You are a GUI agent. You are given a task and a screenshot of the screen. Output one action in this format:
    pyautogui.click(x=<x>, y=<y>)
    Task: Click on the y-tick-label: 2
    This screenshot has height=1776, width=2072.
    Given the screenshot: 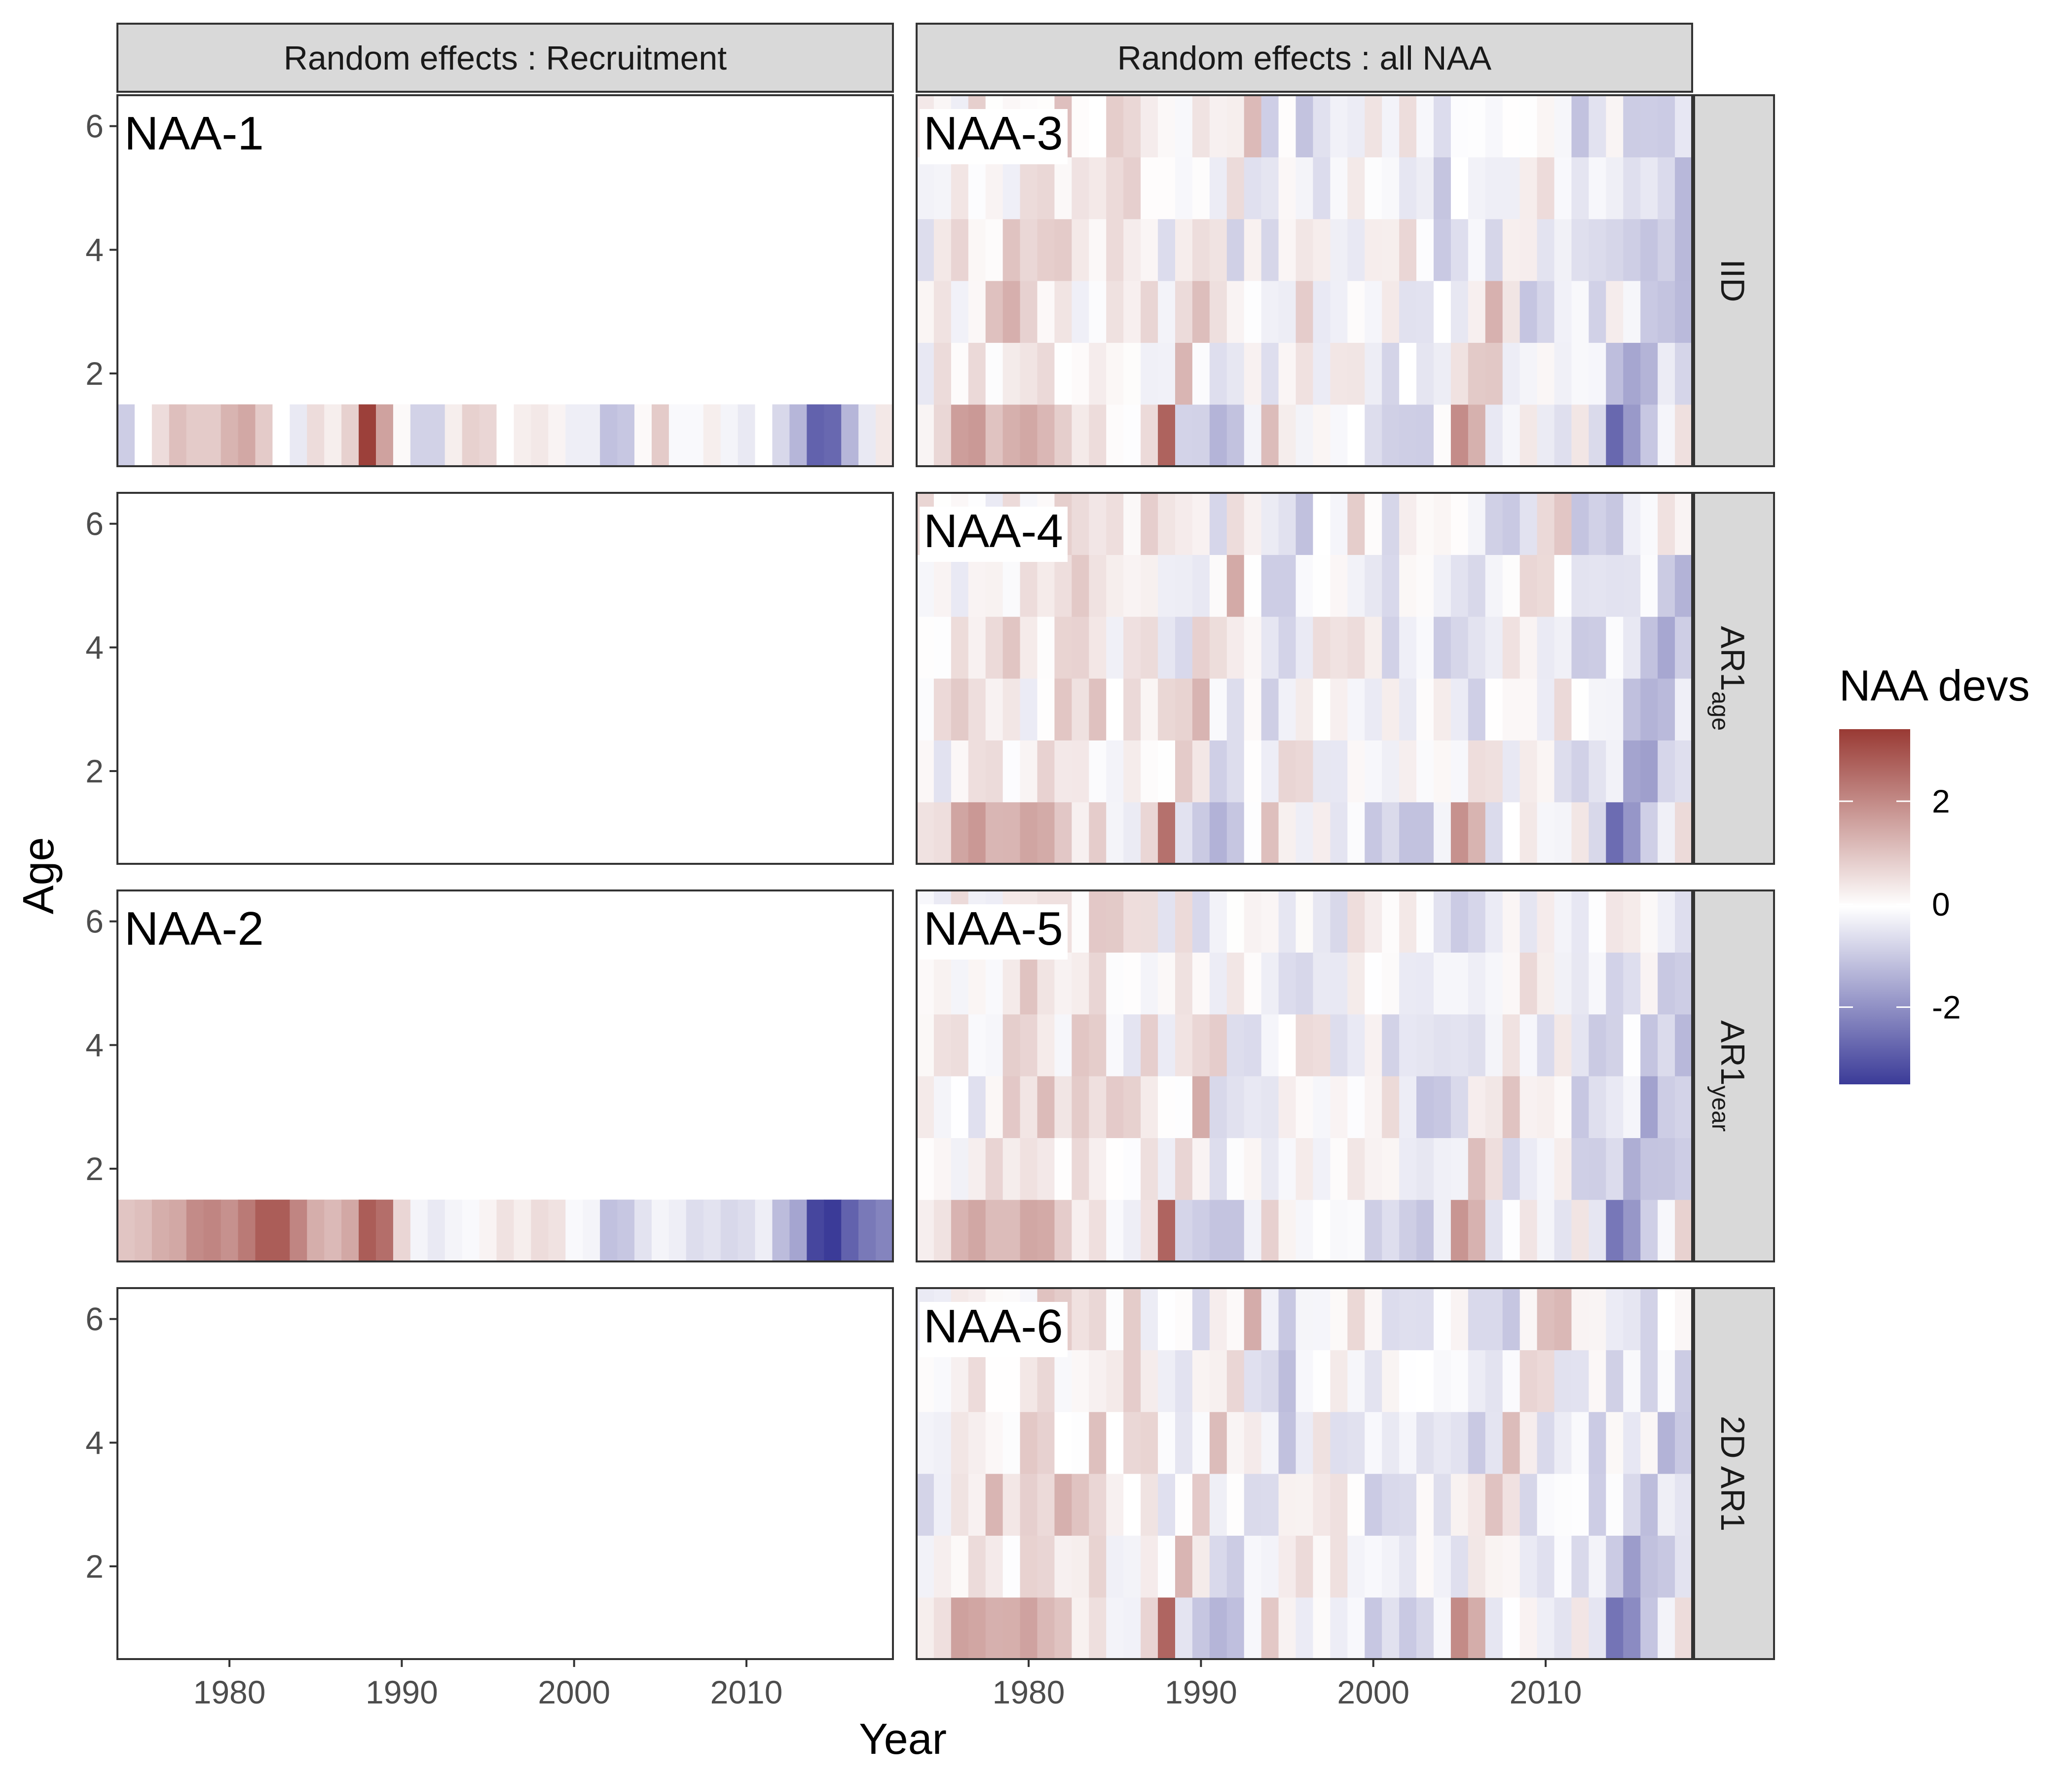 What is the action you would take?
    pyautogui.click(x=94, y=374)
    